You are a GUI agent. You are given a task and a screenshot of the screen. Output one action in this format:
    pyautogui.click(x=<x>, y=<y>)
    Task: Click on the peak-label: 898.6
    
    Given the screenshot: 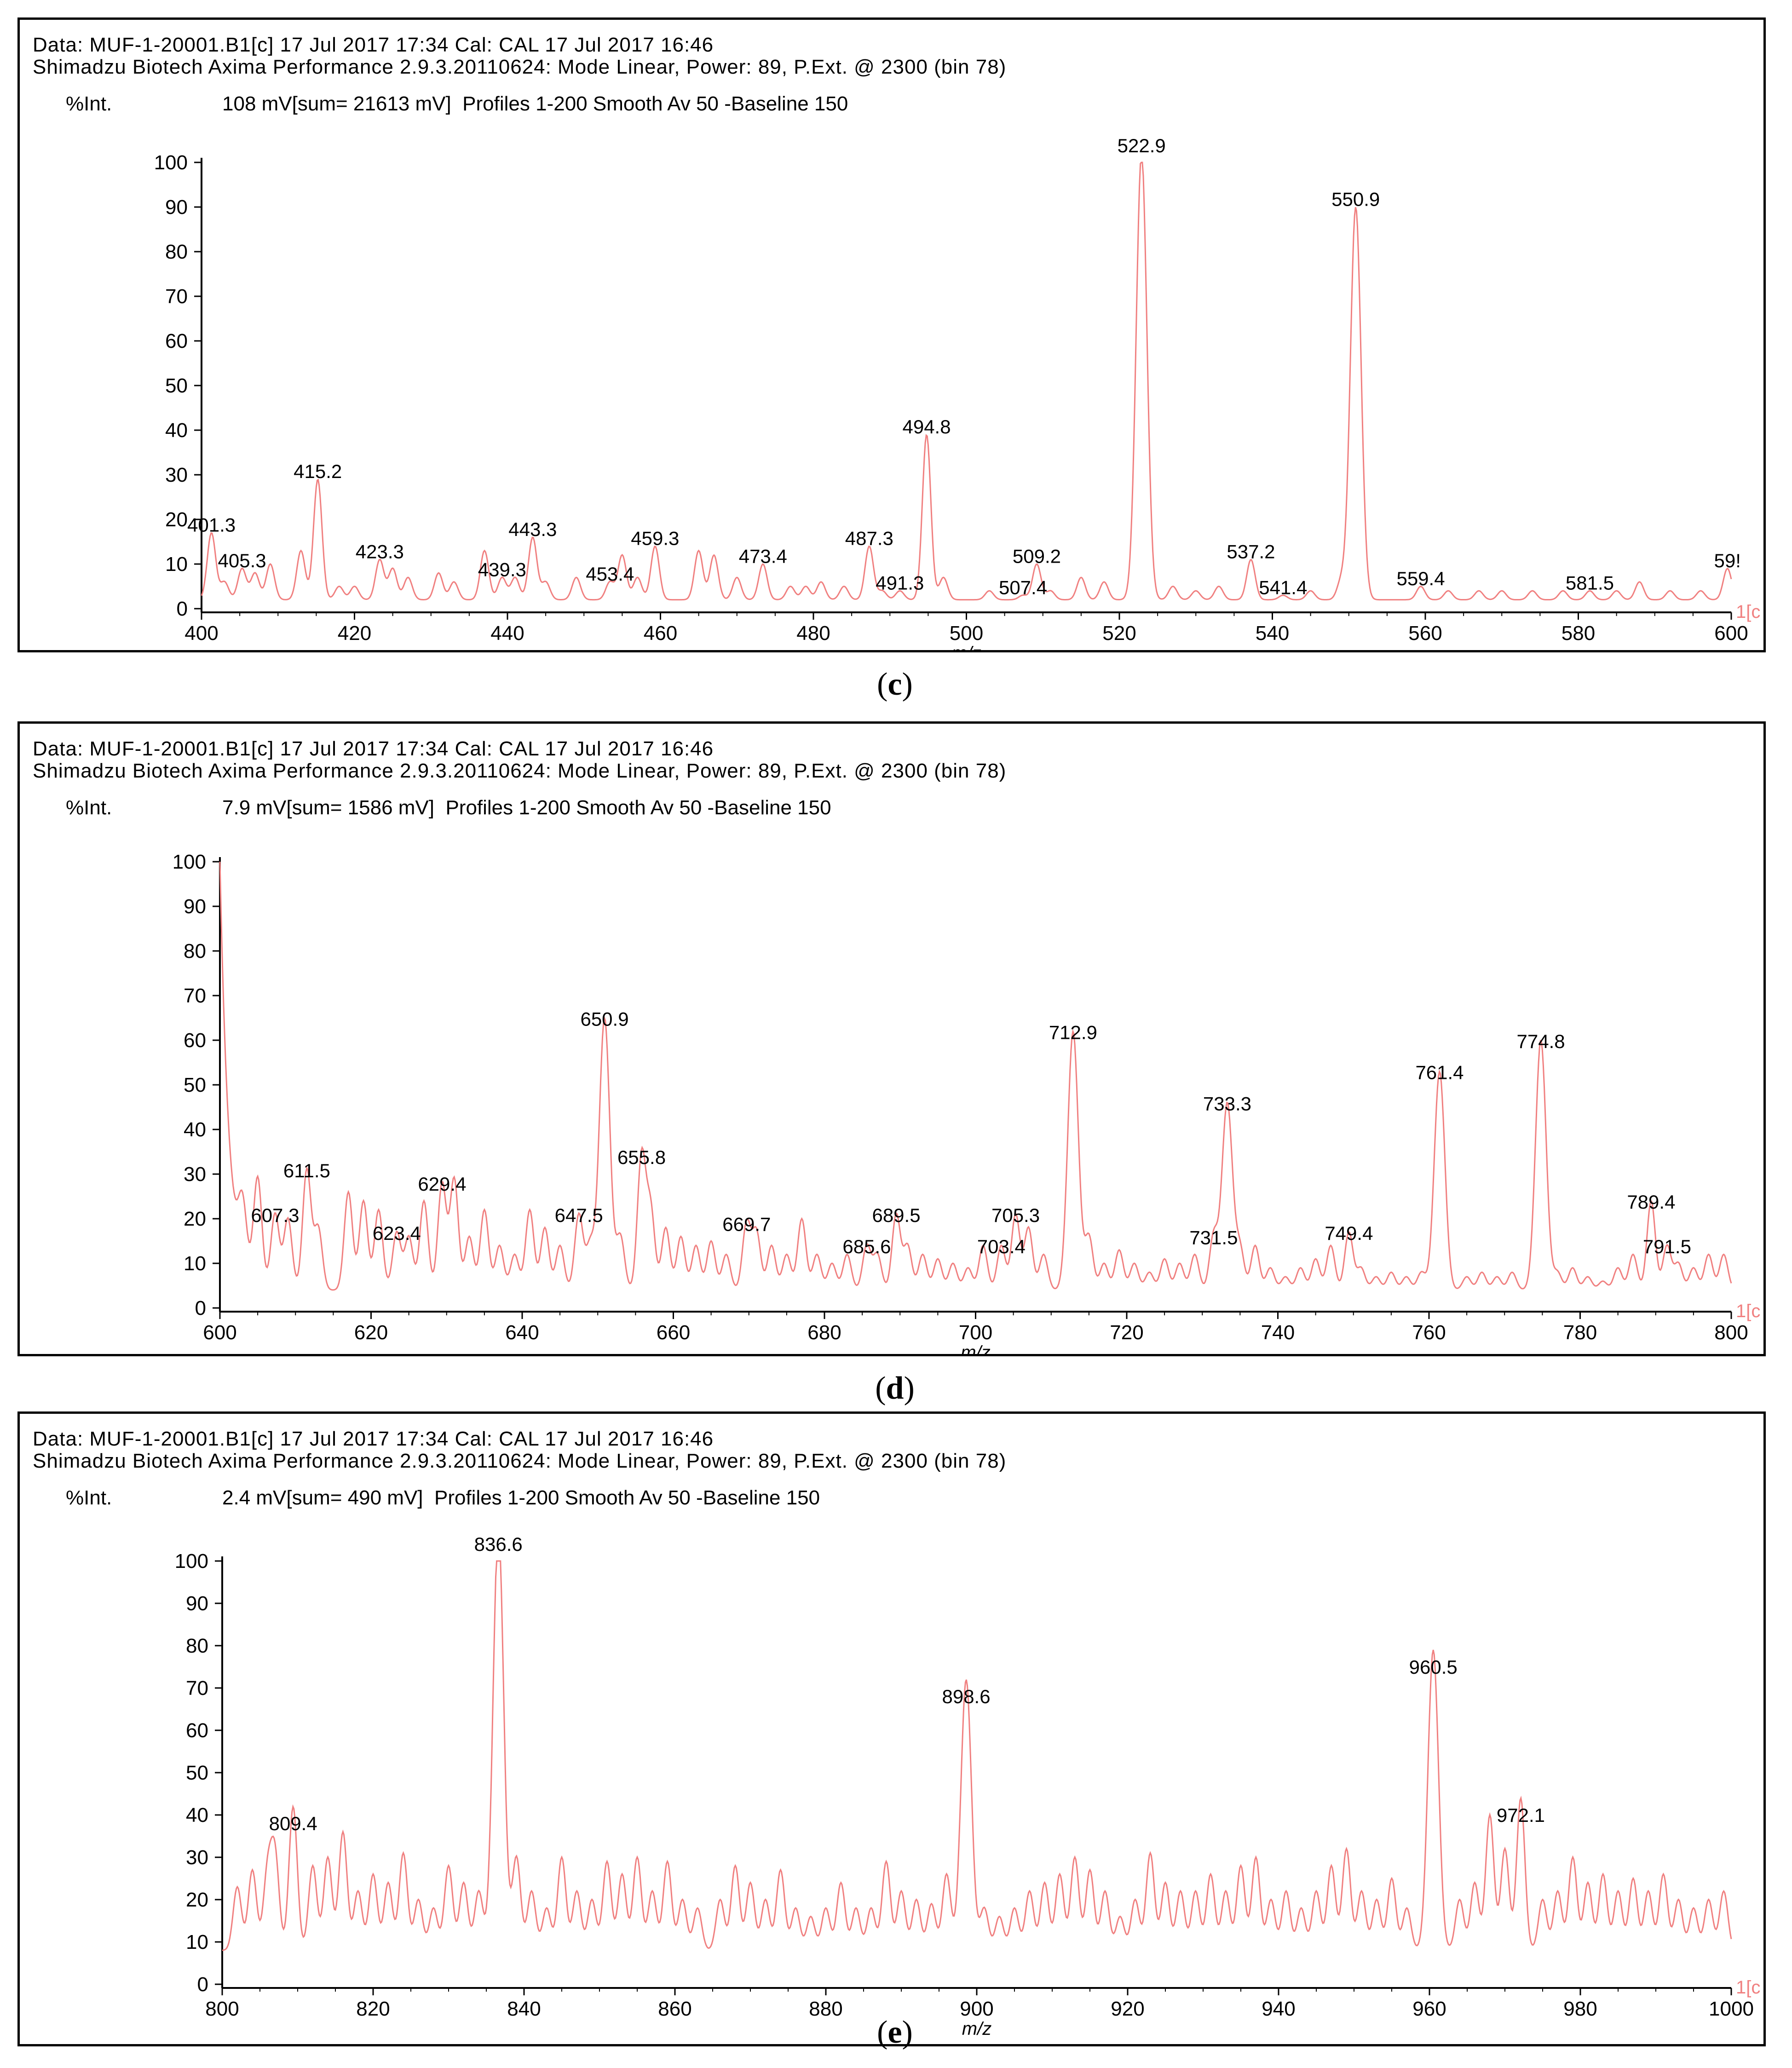 What is the action you would take?
    pyautogui.click(x=966, y=1696)
    